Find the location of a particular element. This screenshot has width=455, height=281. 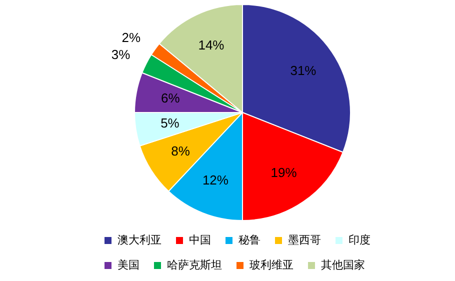

legend-label: 中国 is located at coordinates (200, 239).